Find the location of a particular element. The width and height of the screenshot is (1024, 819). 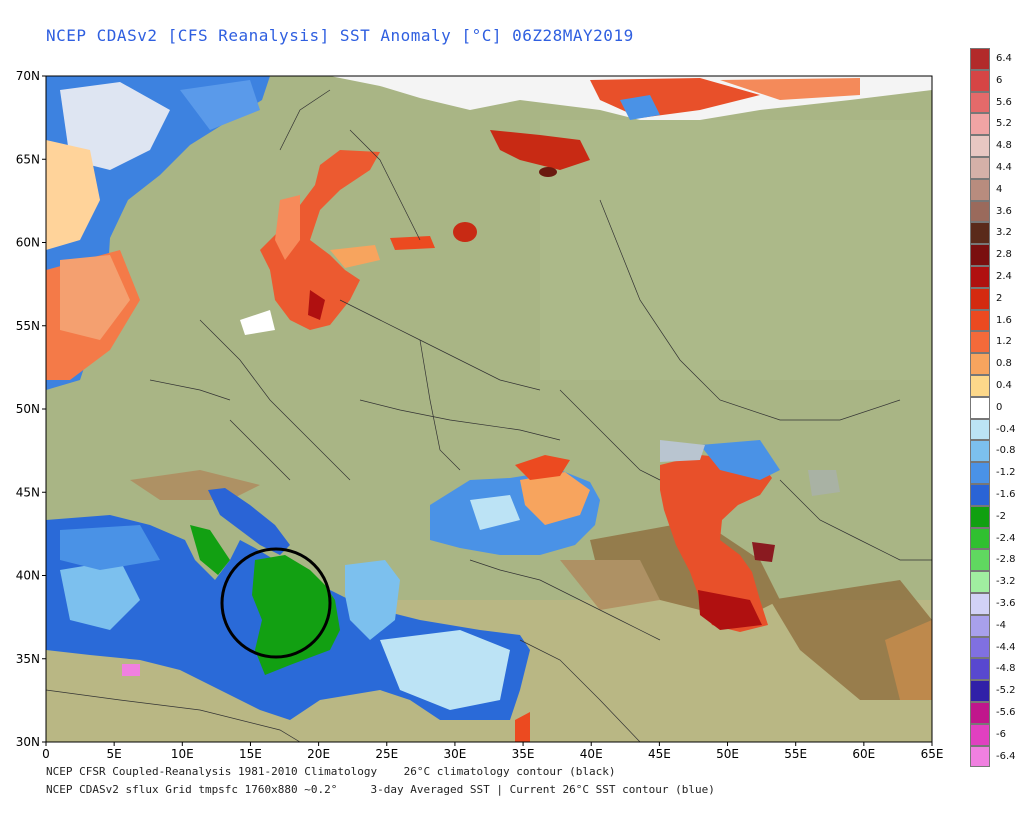

latitude-axis: 70N 65N 60N 55N 50N 45N 40N 35N 30N is located at coordinates (31, 409).